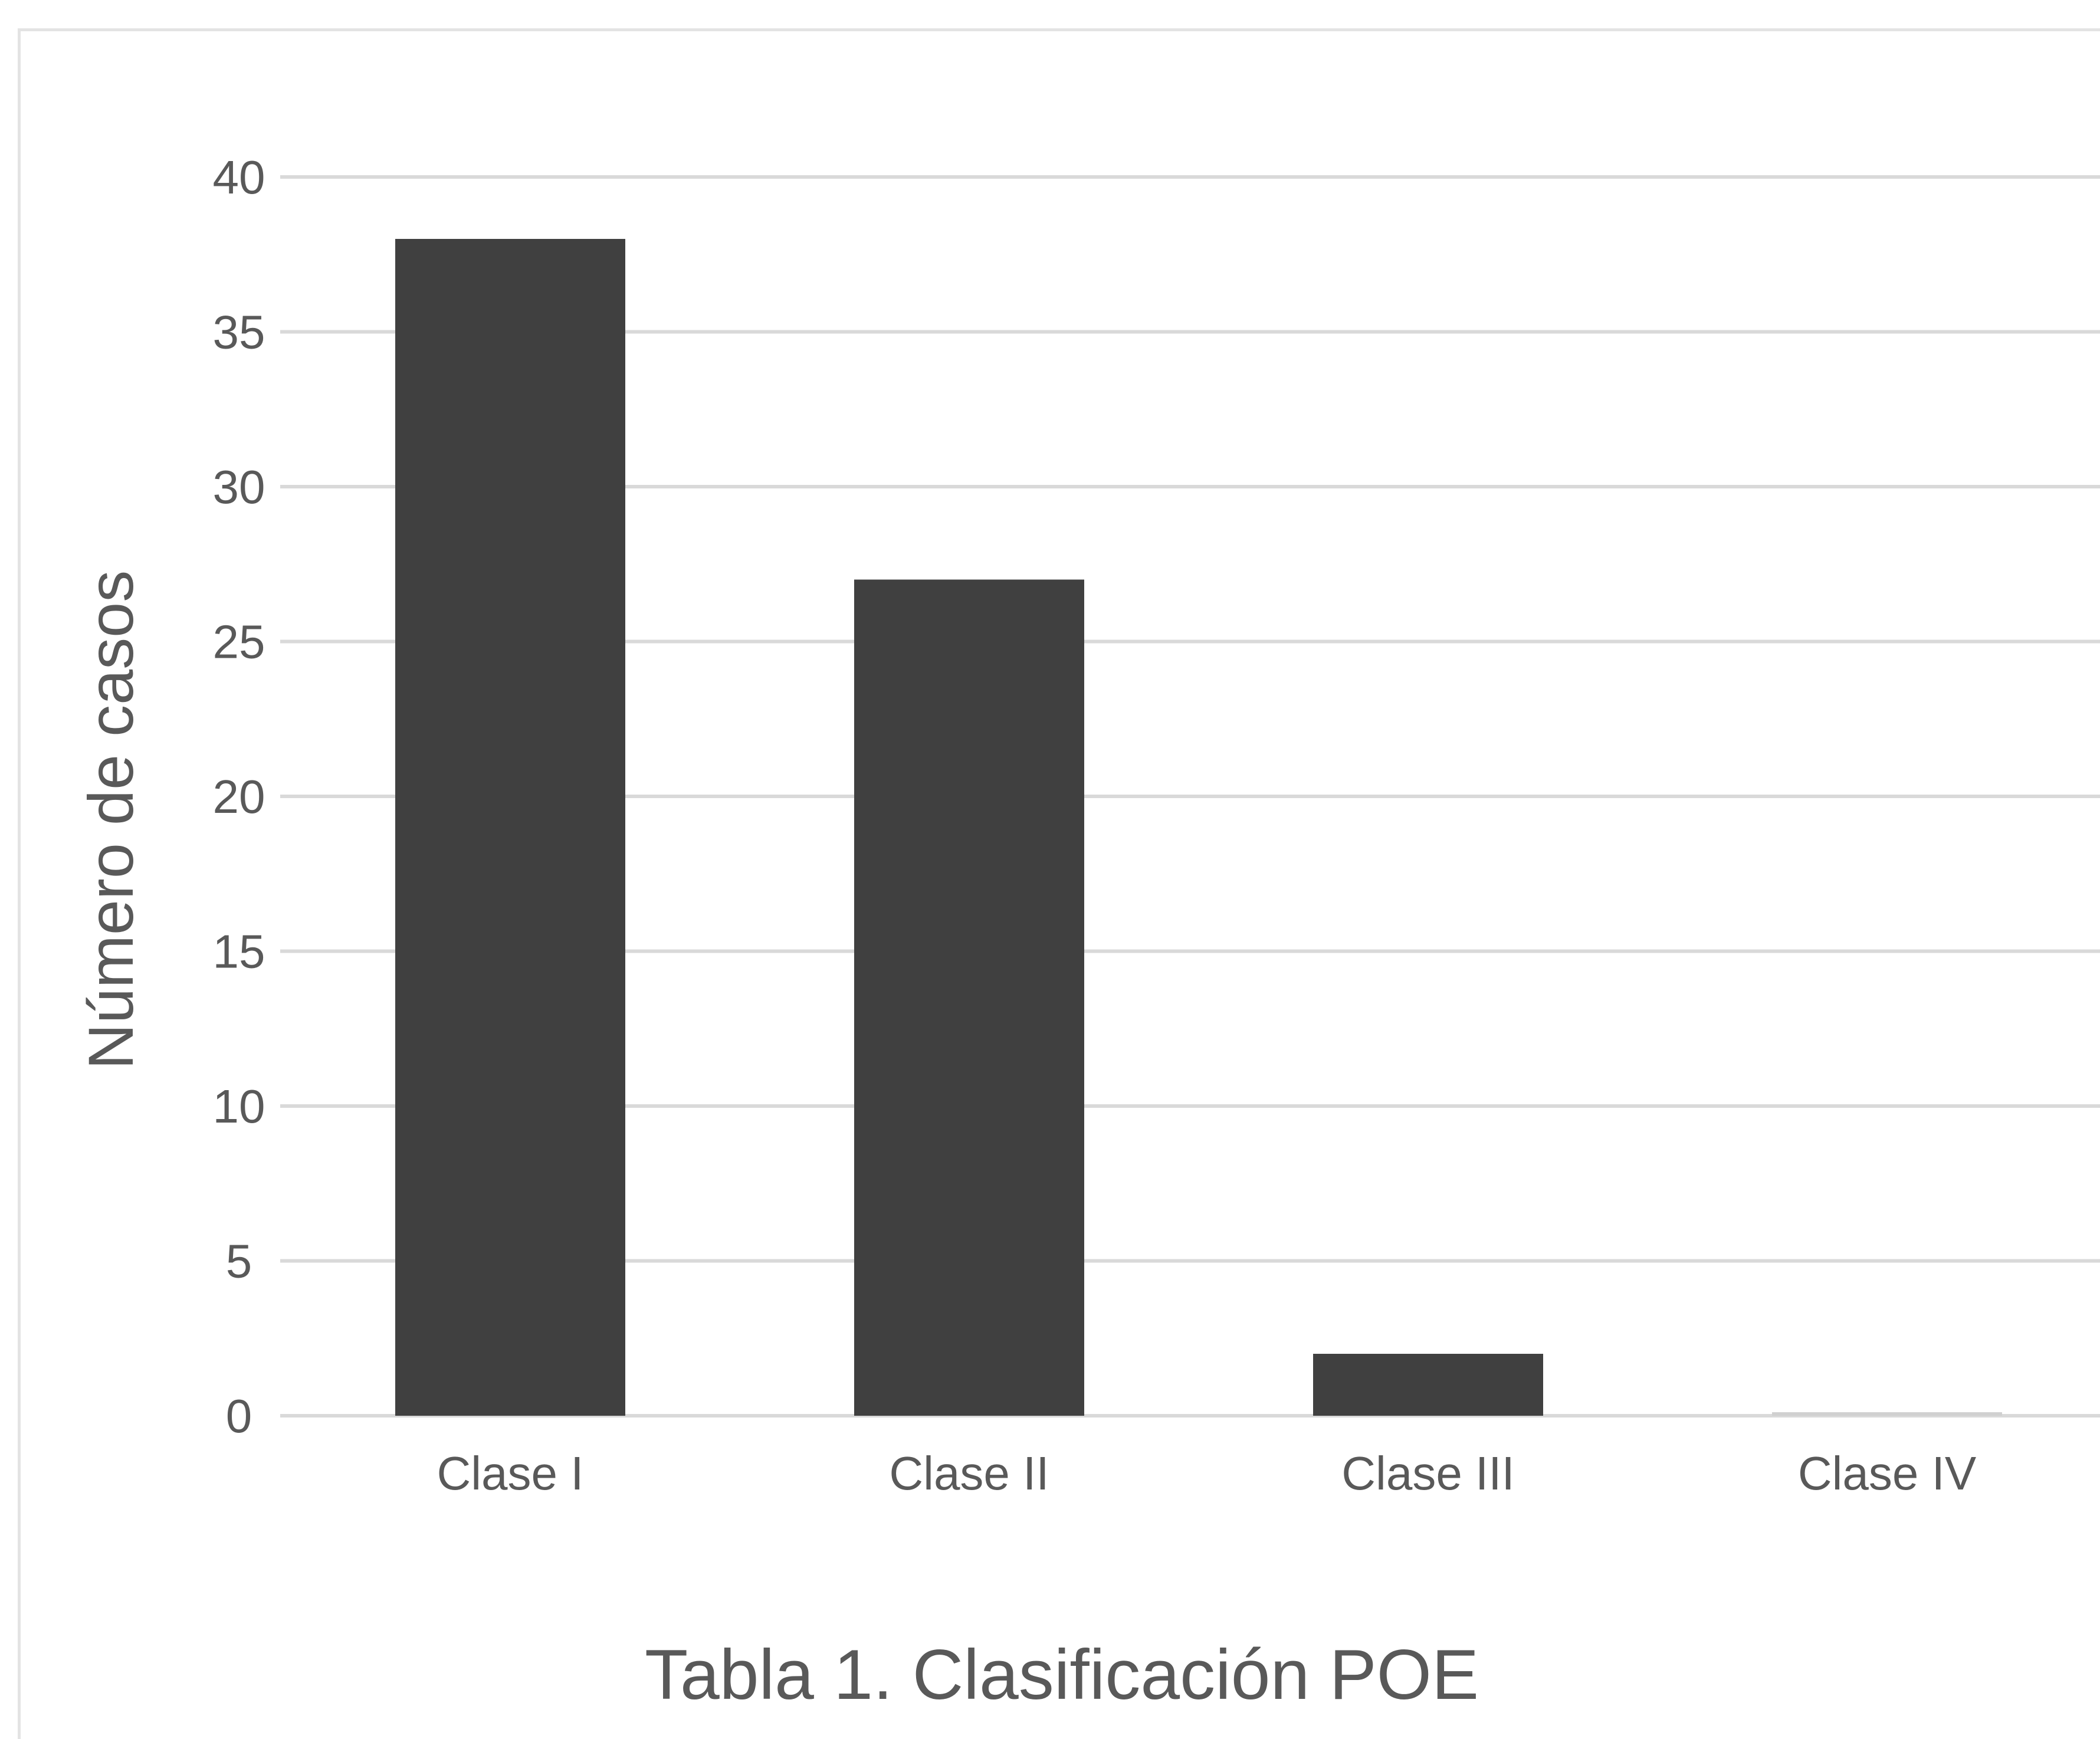 Image resolution: width=2100 pixels, height=1739 pixels. What do you see at coordinates (510, 827) in the screenshot?
I see `bar-clase-i` at bounding box center [510, 827].